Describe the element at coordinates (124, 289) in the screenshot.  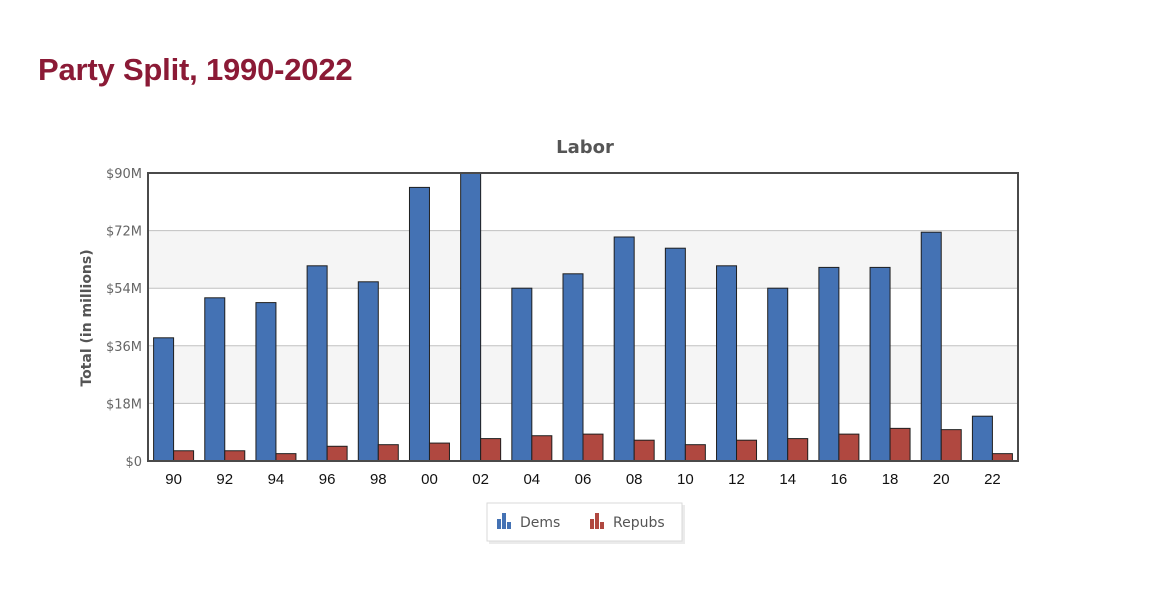
I see `y-tick-label: $54M` at that location.